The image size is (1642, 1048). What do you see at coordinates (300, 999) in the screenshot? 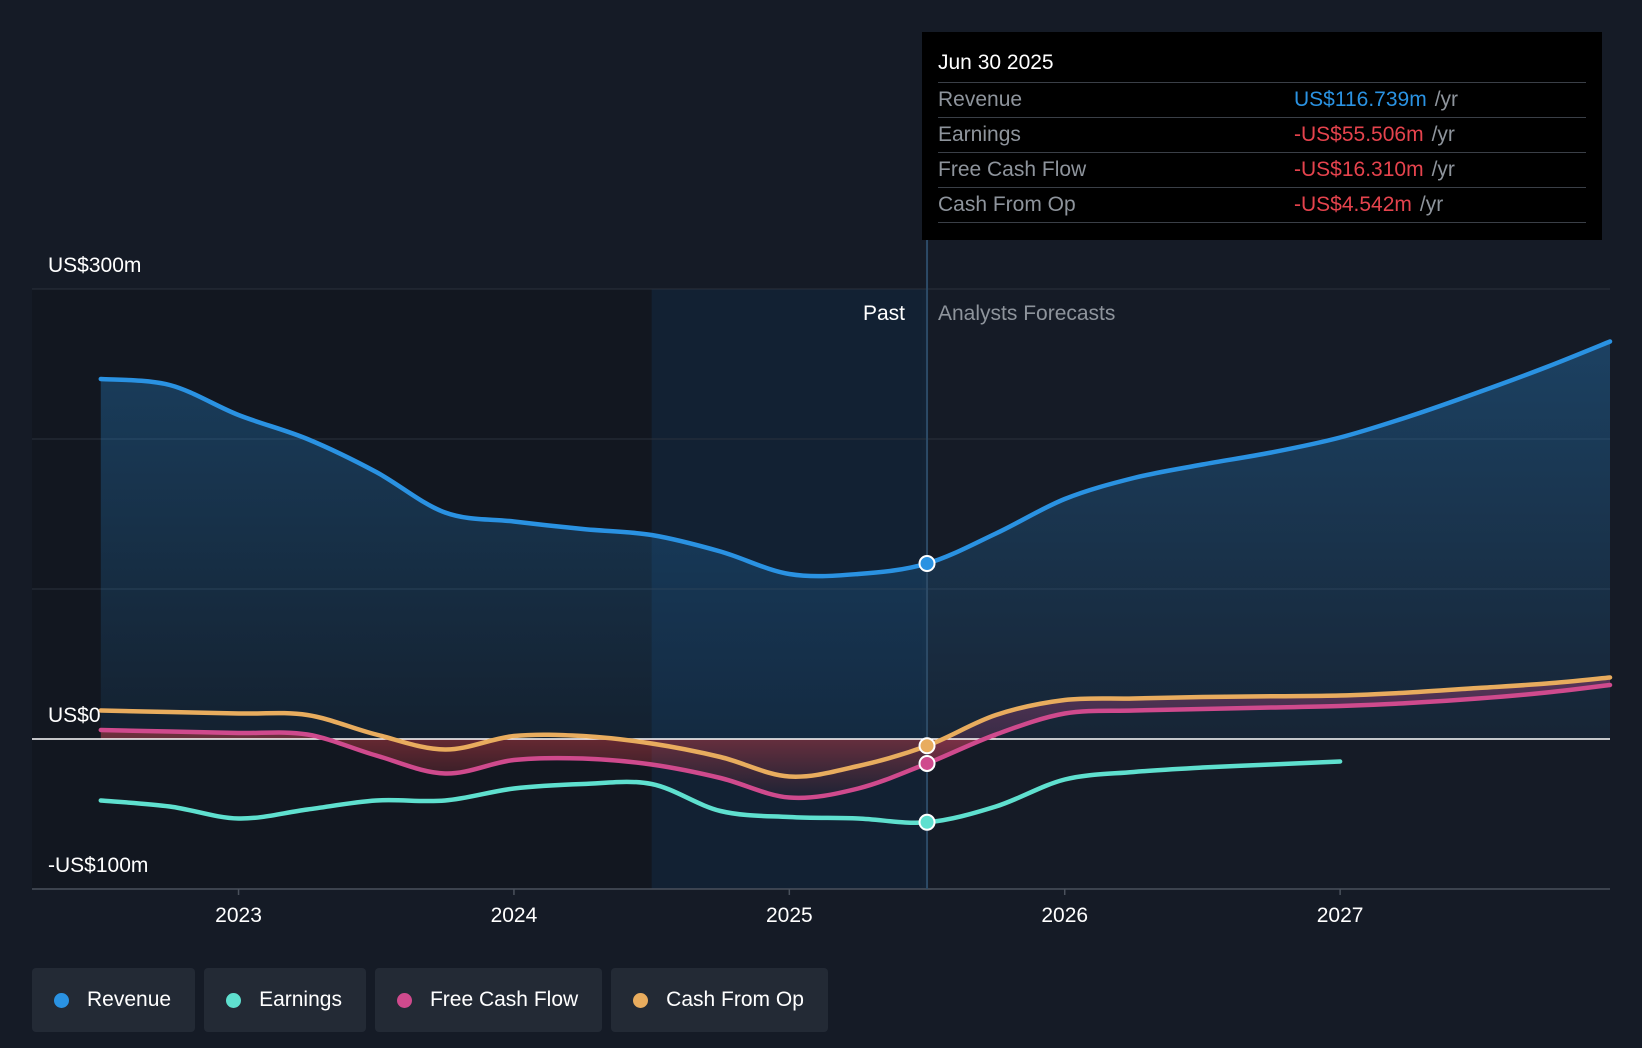
I see `legend-label: Earnings` at bounding box center [300, 999].